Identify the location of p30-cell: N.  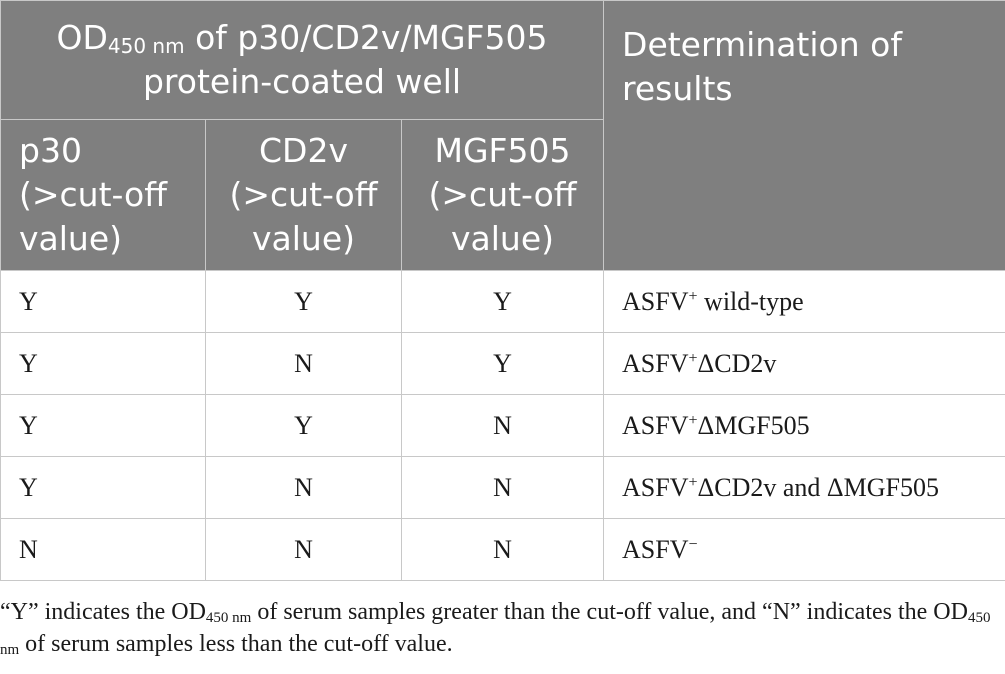
(103, 549).